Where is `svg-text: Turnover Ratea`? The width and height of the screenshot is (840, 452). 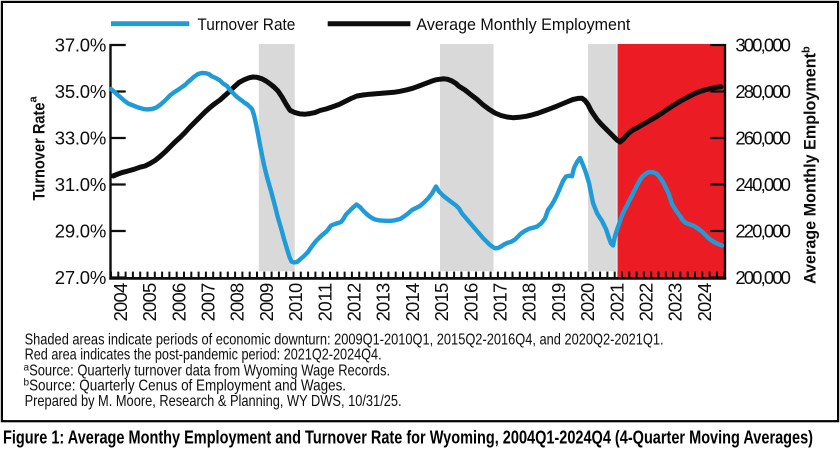 svg-text: Turnover Ratea is located at coordinates (38, 148).